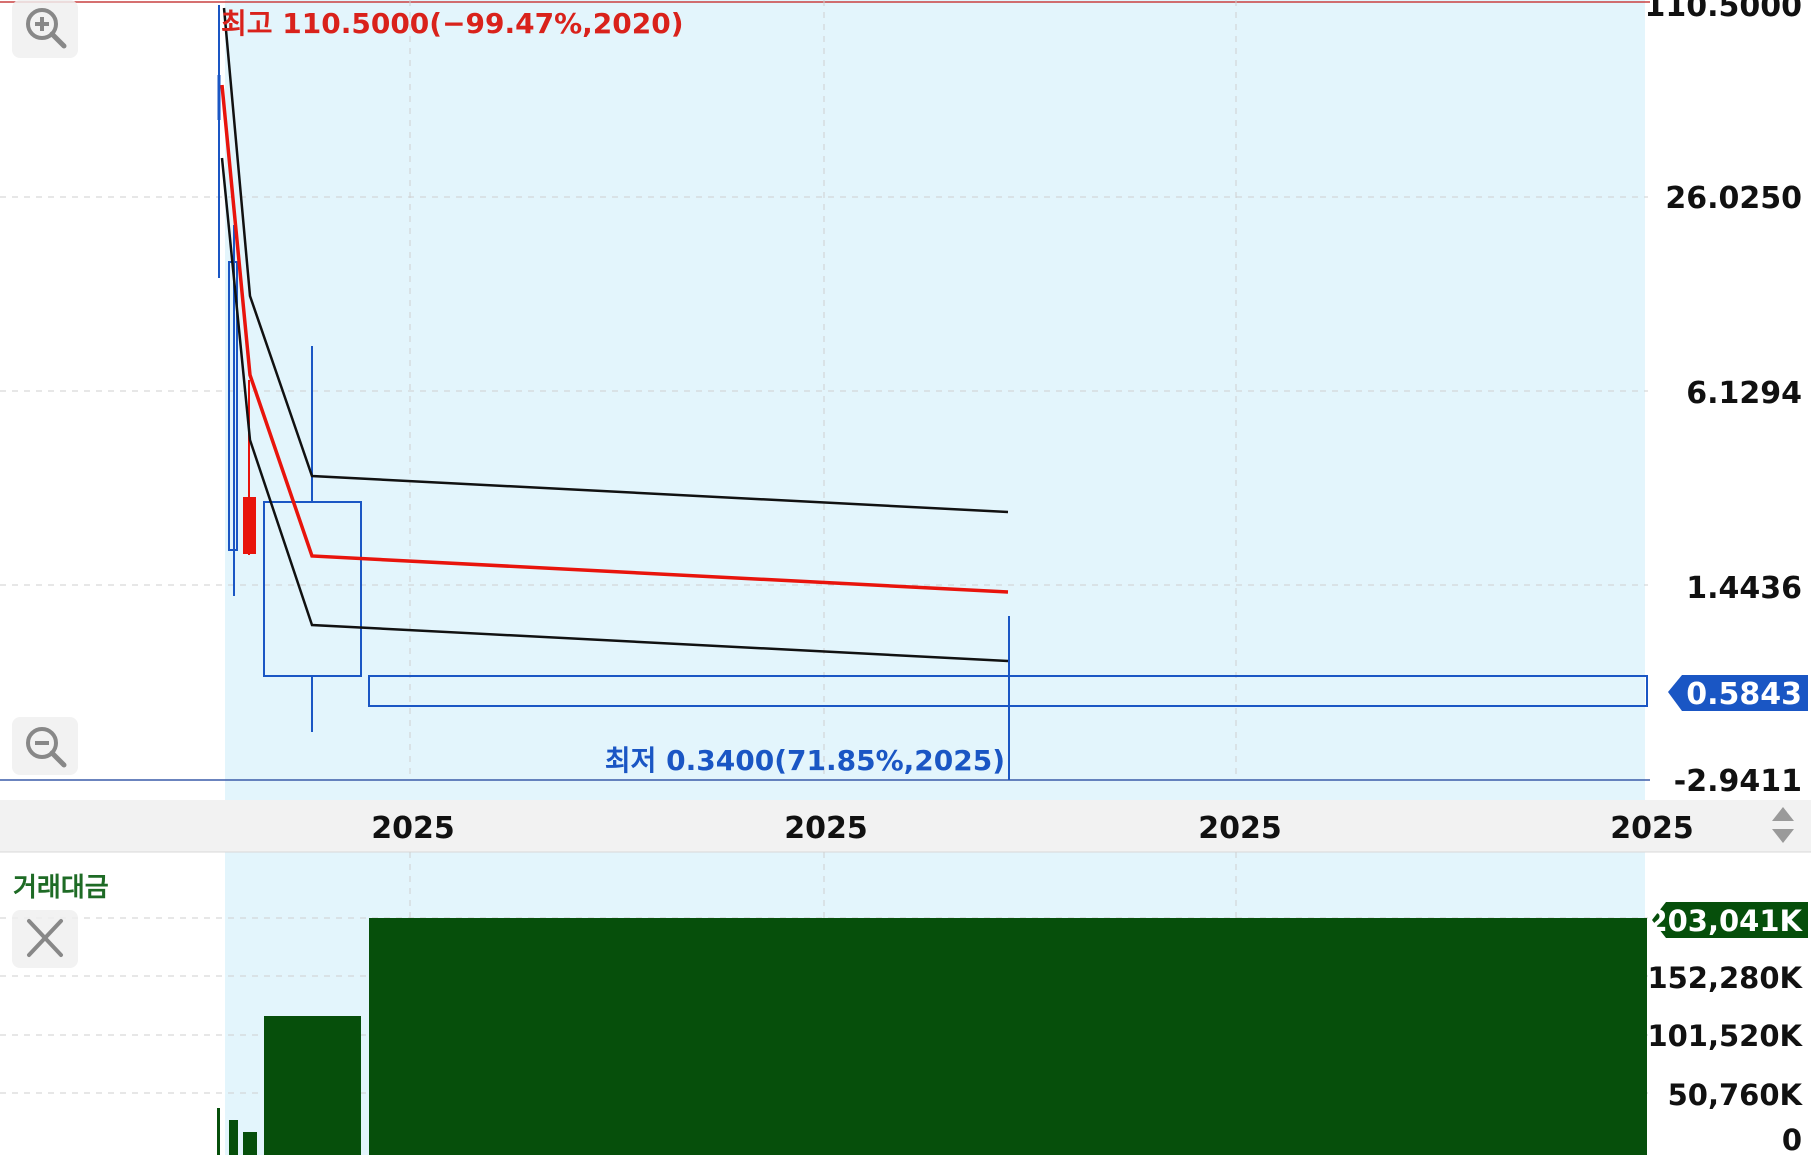 Image resolution: width=1811 pixels, height=1155 pixels. I want to click on price-axis-label-4: 1.4436, so click(1744, 588).